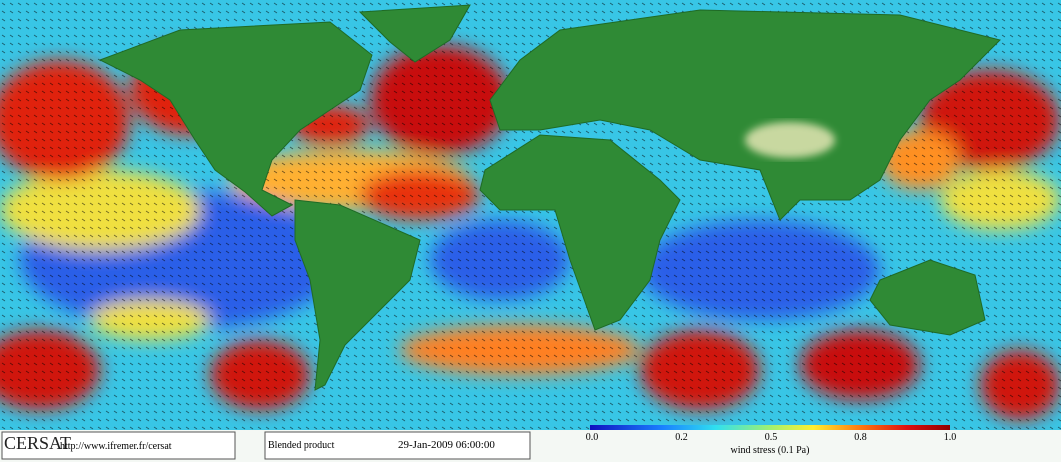 Image resolution: width=1061 pixels, height=462 pixels. What do you see at coordinates (770, 450) in the screenshot?
I see `colorbar-label: wind stress (0.1 Pa)` at bounding box center [770, 450].